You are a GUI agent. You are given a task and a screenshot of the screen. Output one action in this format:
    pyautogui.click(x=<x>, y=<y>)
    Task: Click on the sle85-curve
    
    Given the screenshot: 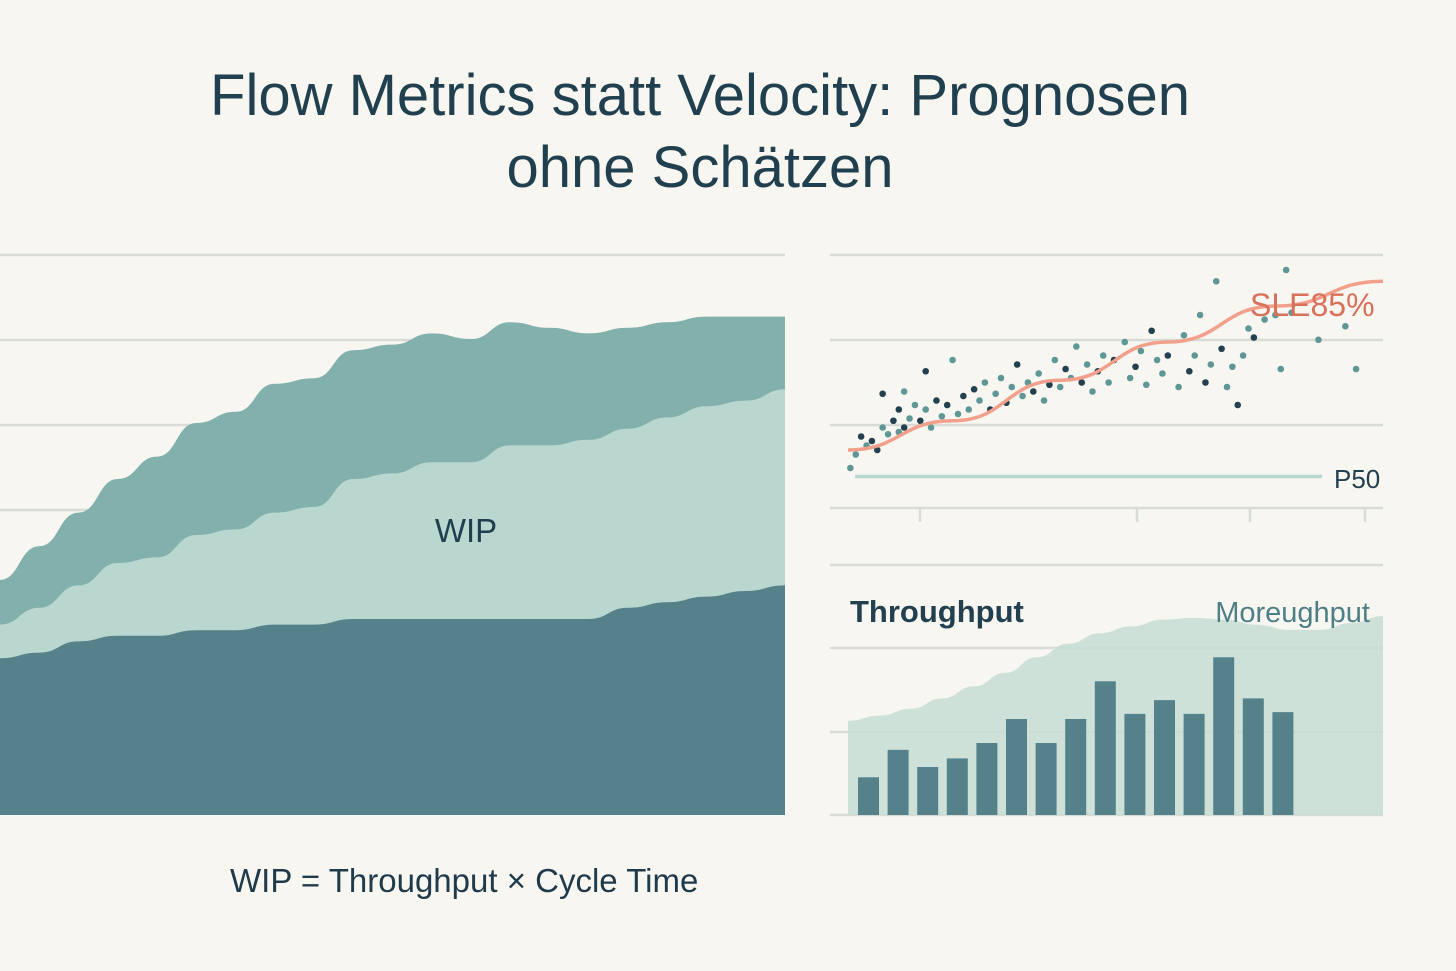 What is the action you would take?
    pyautogui.click(x=1115, y=365)
    